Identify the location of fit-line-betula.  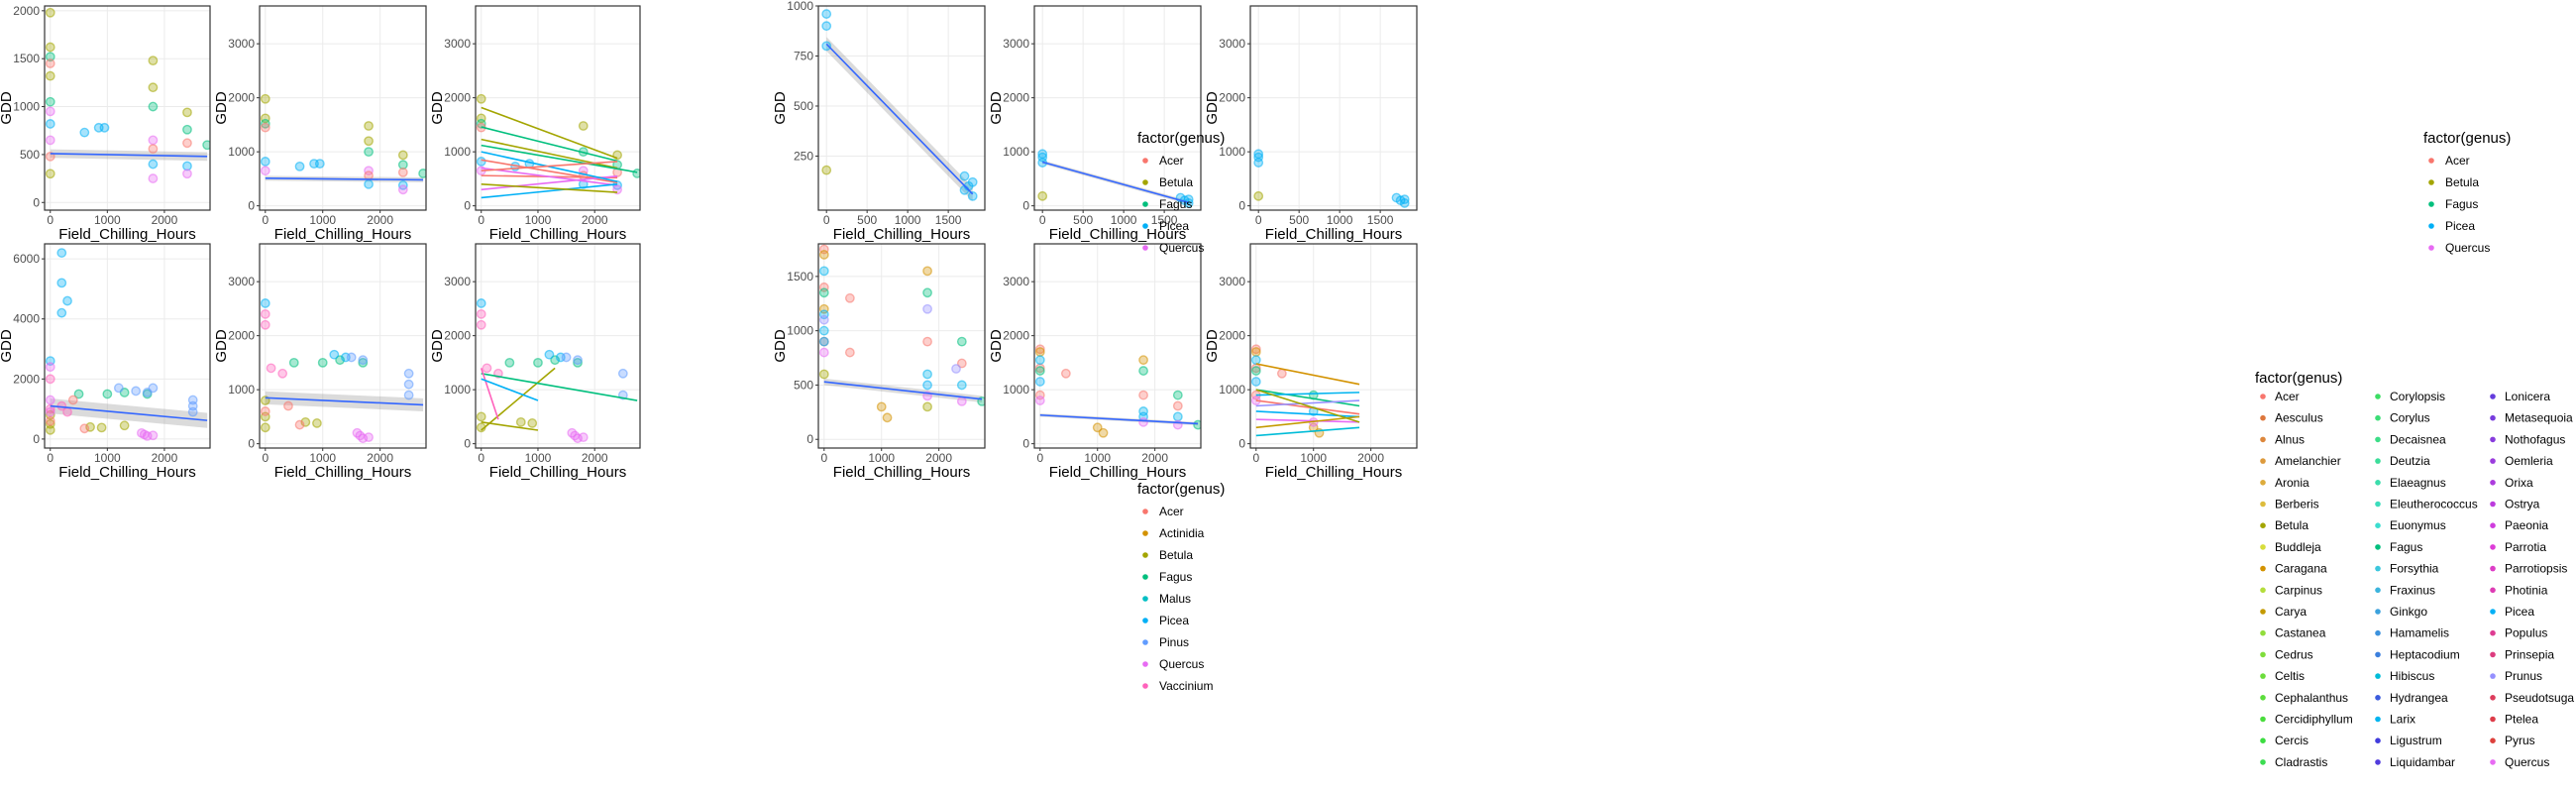
(549, 133).